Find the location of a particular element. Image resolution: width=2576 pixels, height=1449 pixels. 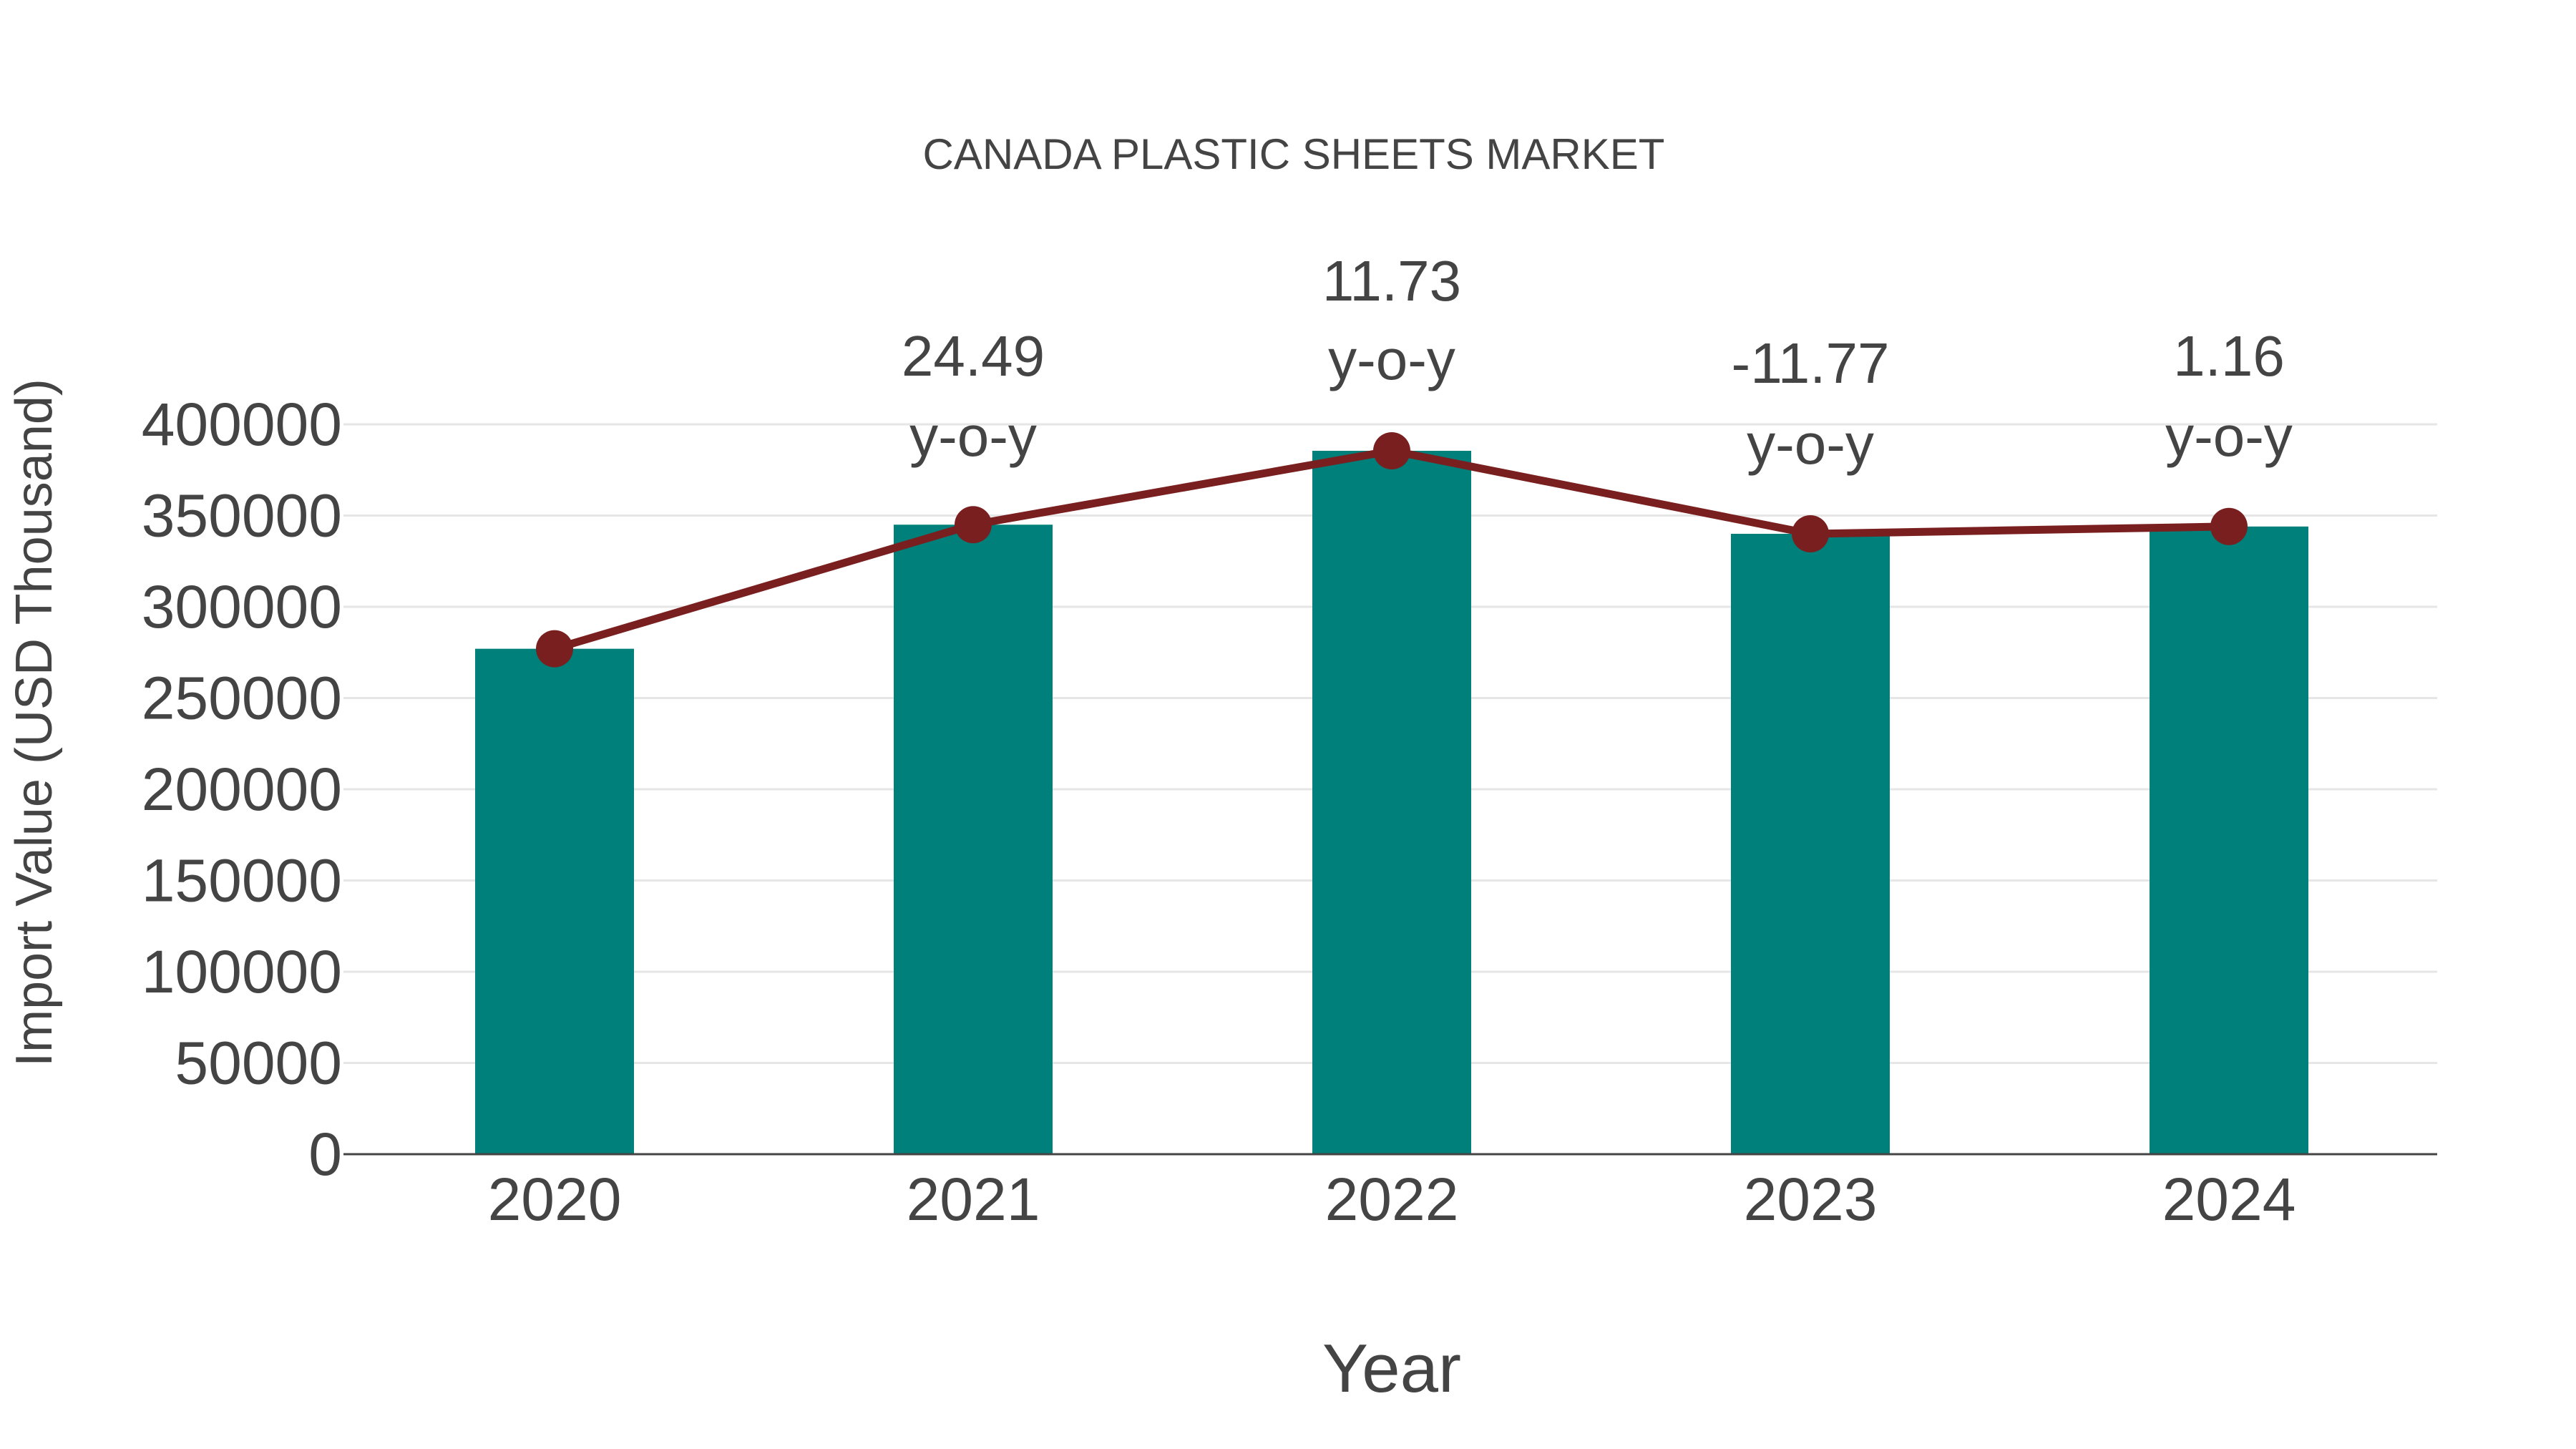

x-axis-label: Year is located at coordinates (1391, 1368).